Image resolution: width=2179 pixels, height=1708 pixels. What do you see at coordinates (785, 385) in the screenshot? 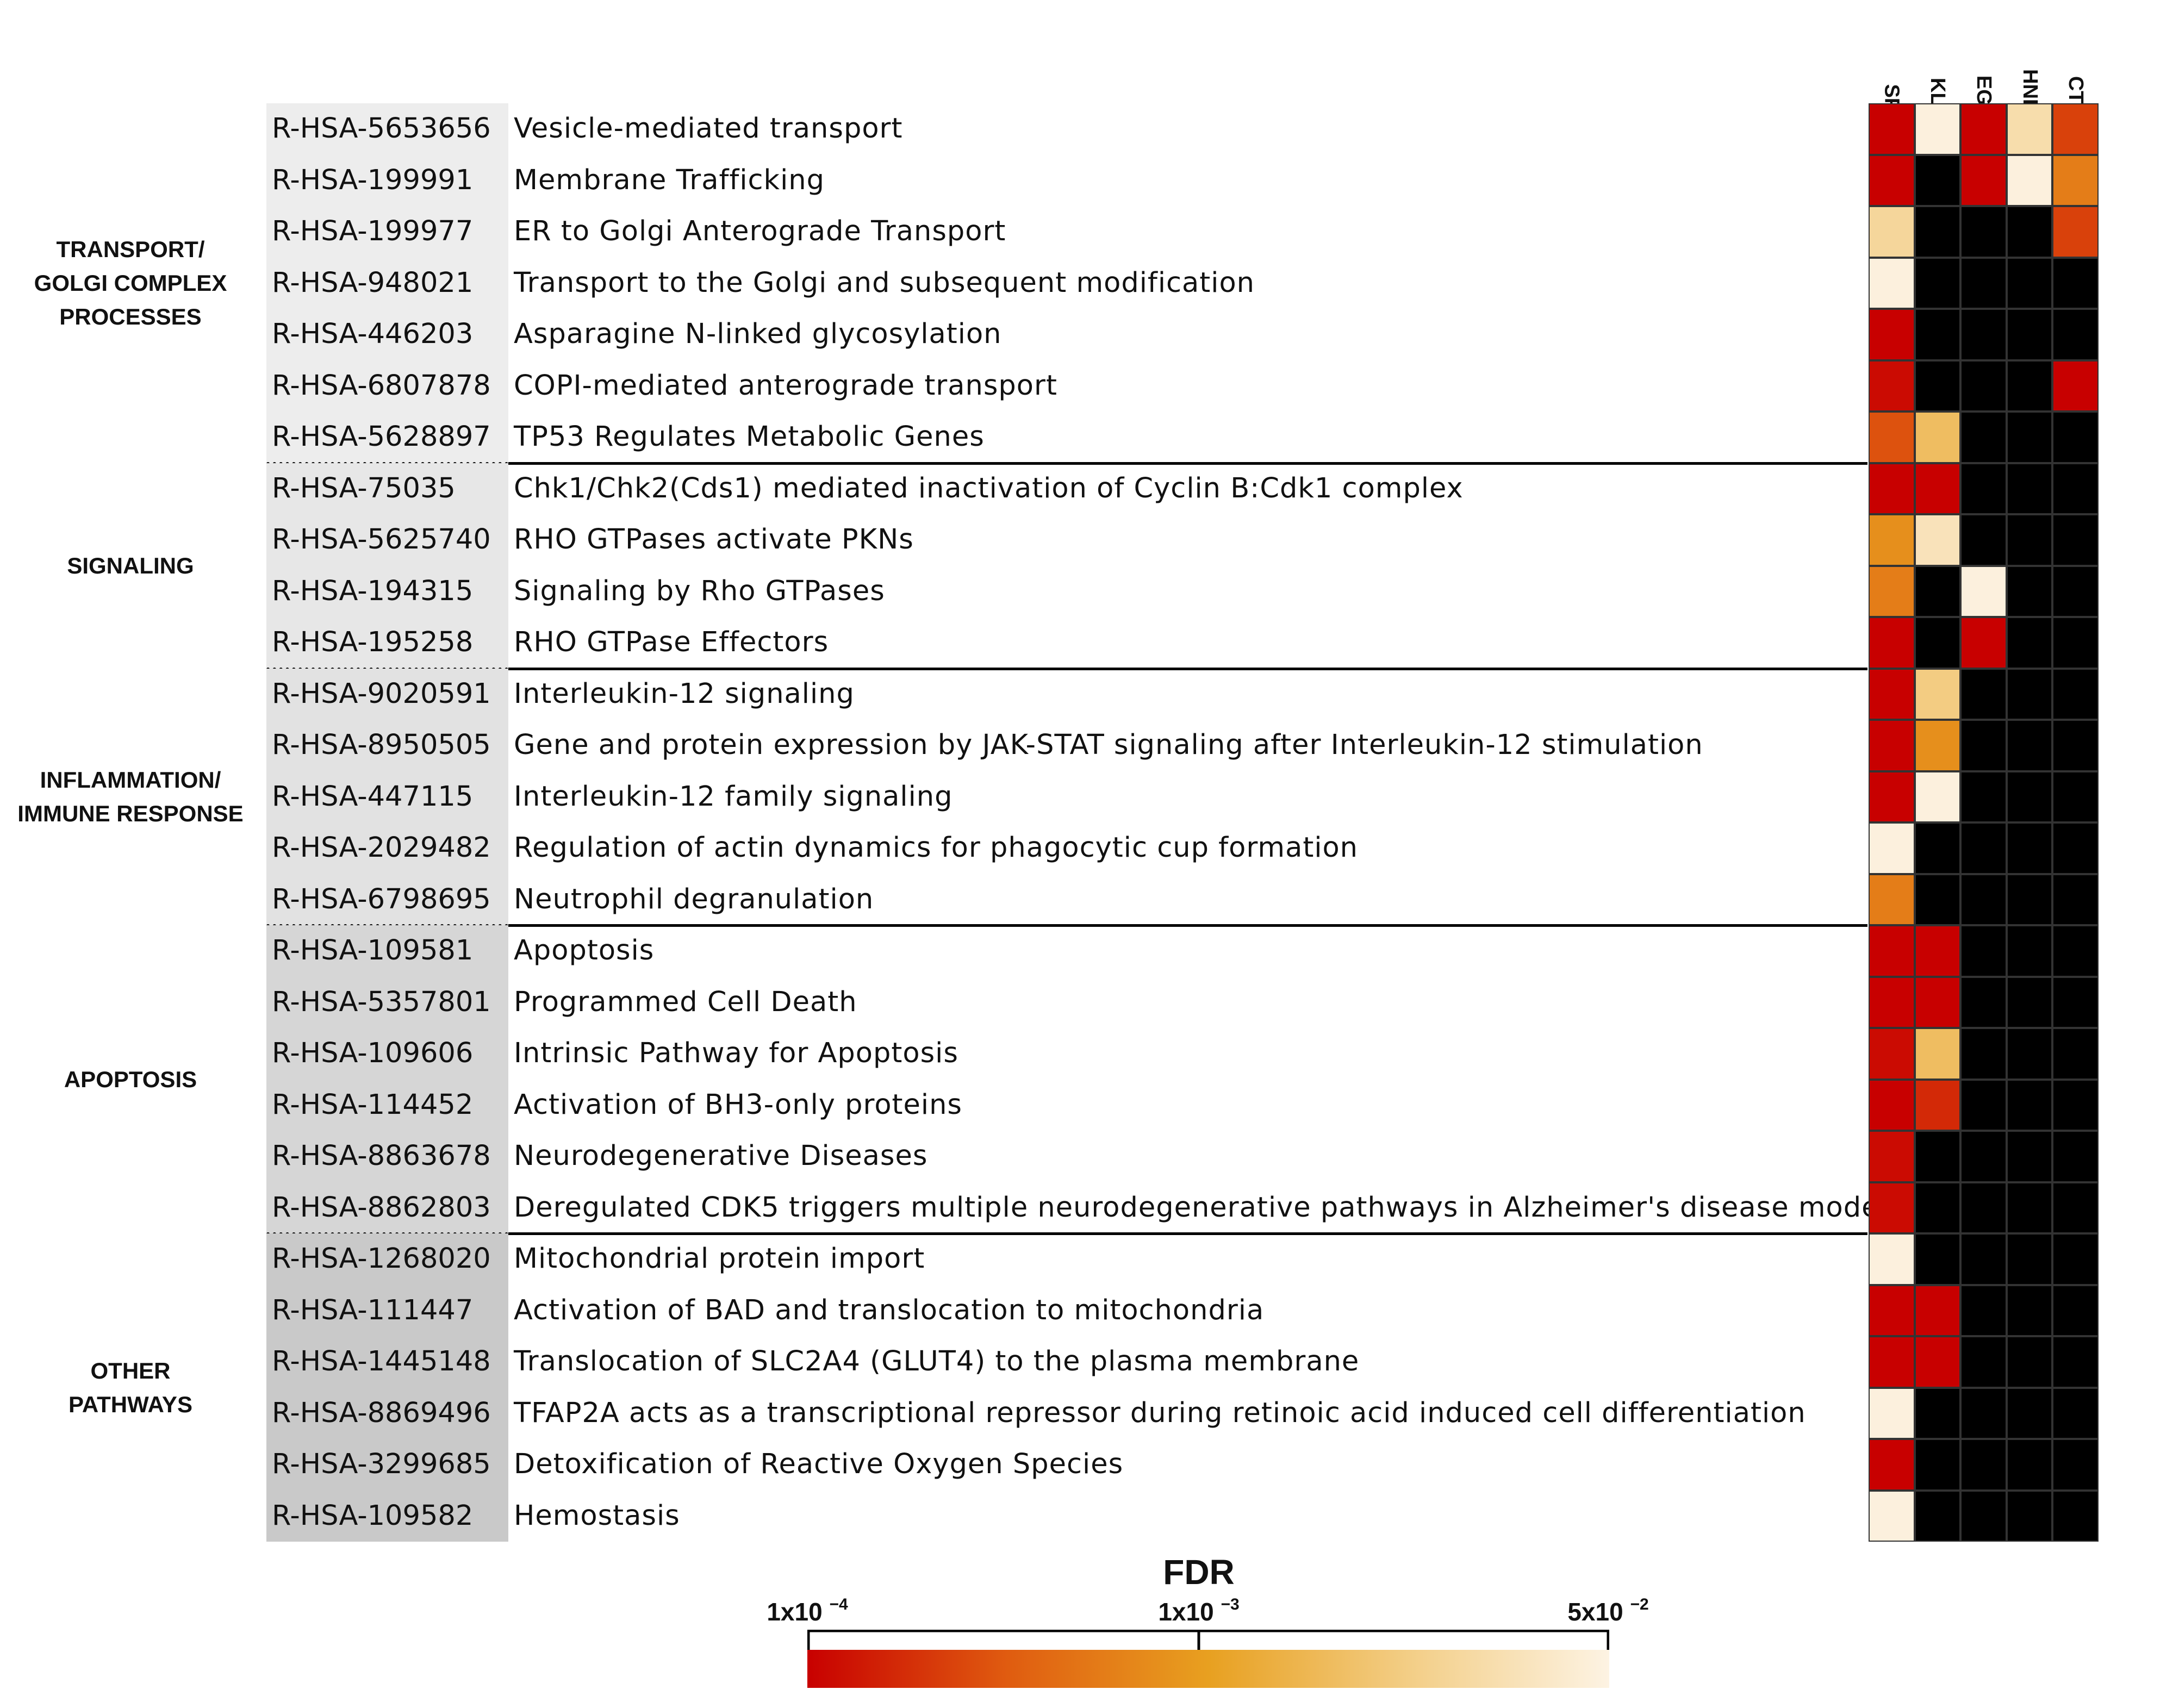
I see `pathway-name: COPI-mediated anterograde transport` at bounding box center [785, 385].